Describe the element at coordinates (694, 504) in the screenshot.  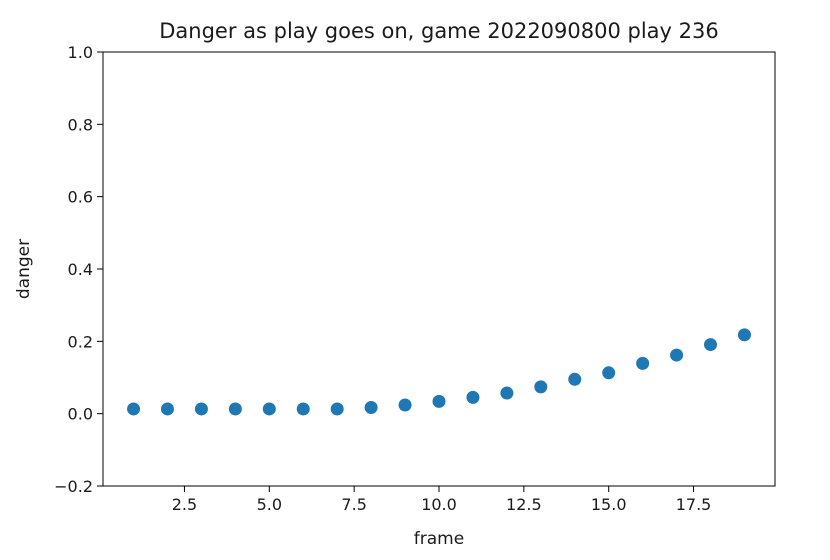
I see `x-tick-label: 17.5` at that location.